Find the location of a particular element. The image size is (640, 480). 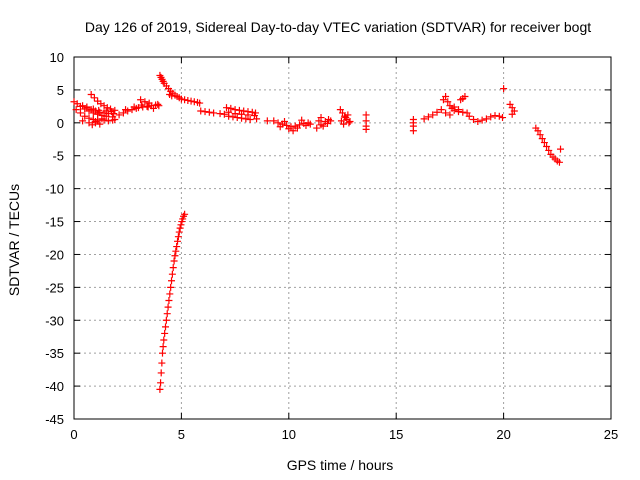

series-segment-night-decline is located at coordinates (548, 145).